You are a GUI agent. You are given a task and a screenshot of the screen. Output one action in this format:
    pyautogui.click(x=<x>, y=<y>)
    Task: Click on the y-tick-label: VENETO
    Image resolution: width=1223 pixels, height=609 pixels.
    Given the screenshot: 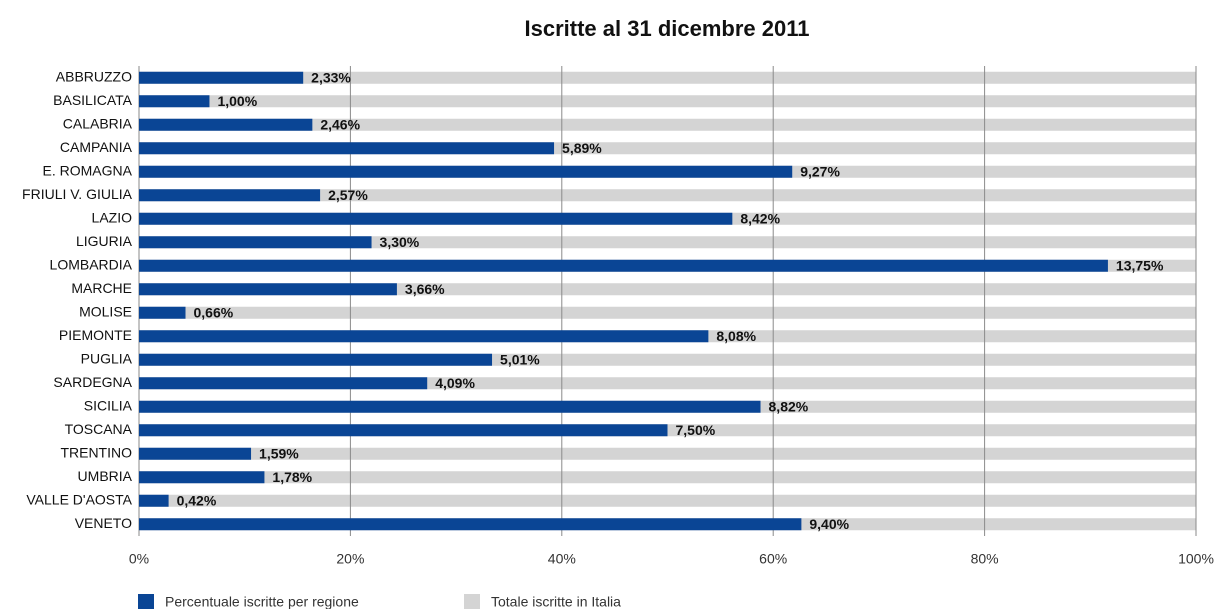 What is the action you would take?
    pyautogui.click(x=103, y=523)
    